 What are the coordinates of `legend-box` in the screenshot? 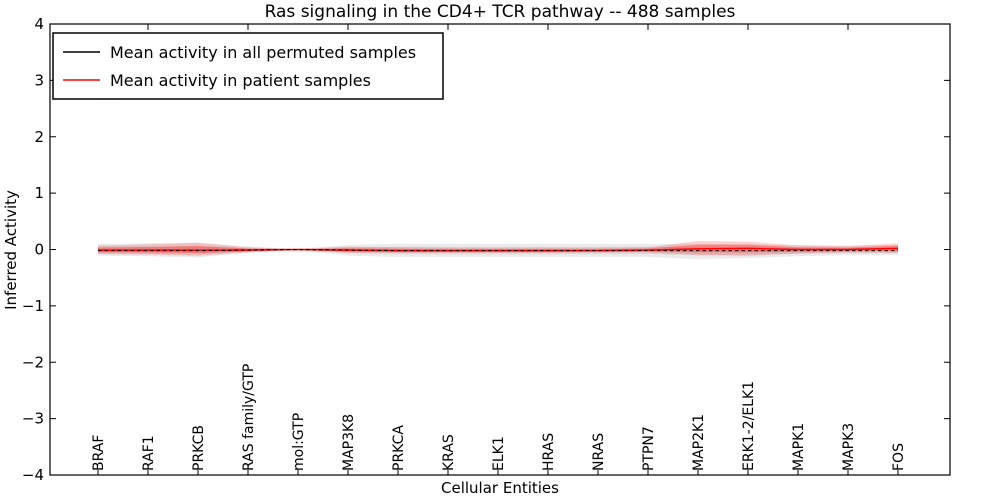 It's located at (248, 66).